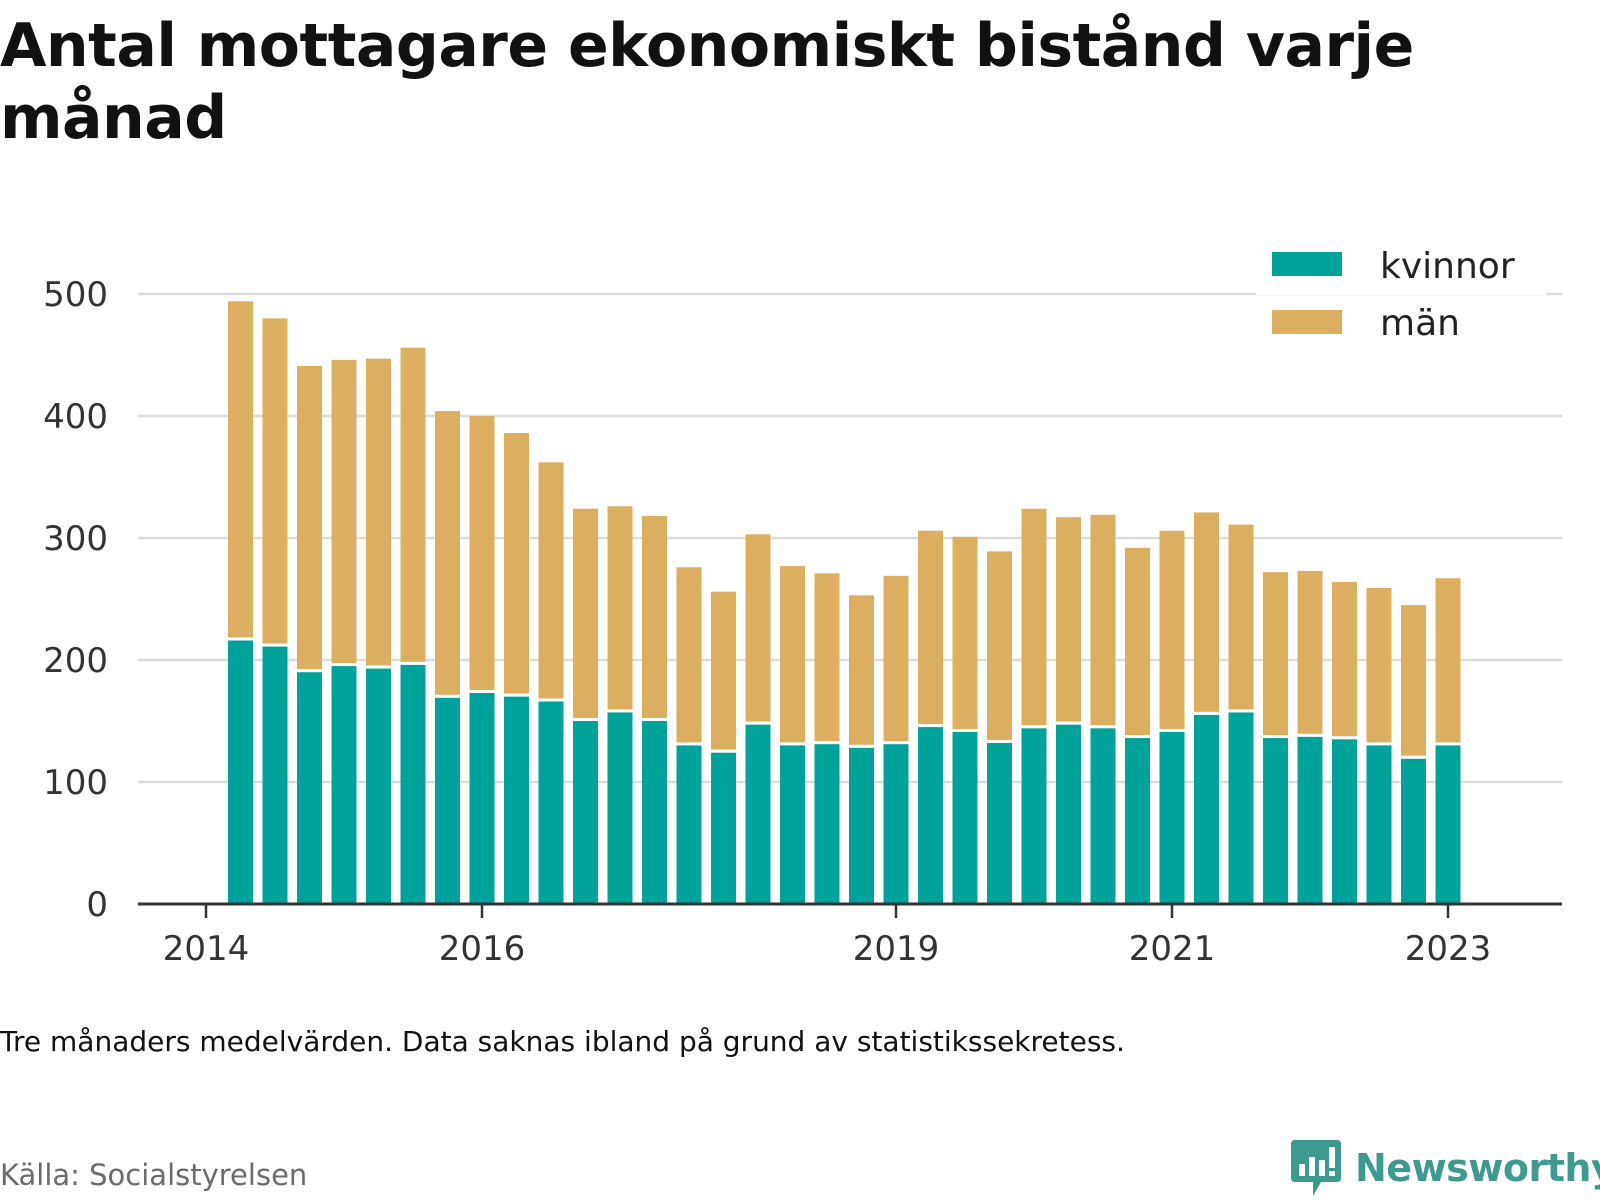 The image size is (1600, 1200). Describe the element at coordinates (206, 949) in the screenshot. I see `x-tick-label: 2014` at that location.